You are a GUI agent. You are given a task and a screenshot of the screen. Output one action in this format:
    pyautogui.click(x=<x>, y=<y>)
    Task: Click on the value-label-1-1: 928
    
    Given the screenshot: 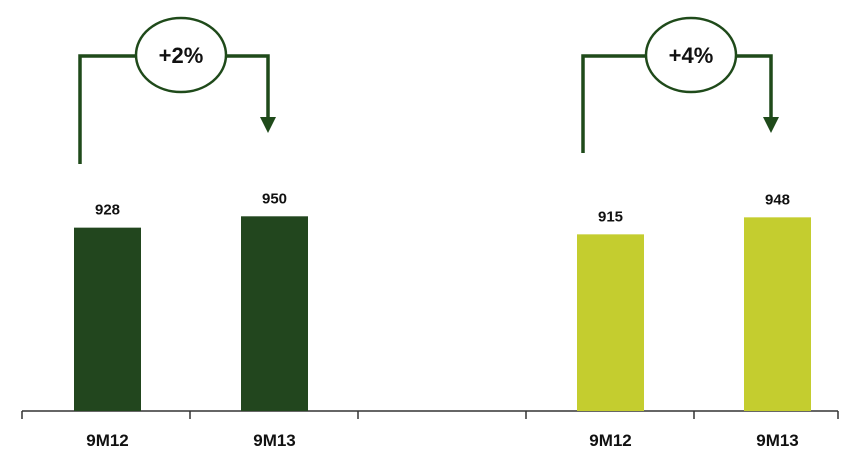 What is the action you would take?
    pyautogui.click(x=107, y=210)
    